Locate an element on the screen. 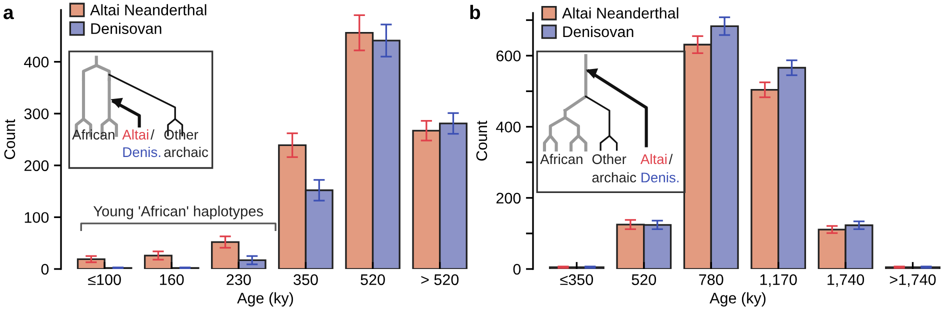  x-tick-label: 160 is located at coordinates (172, 280).